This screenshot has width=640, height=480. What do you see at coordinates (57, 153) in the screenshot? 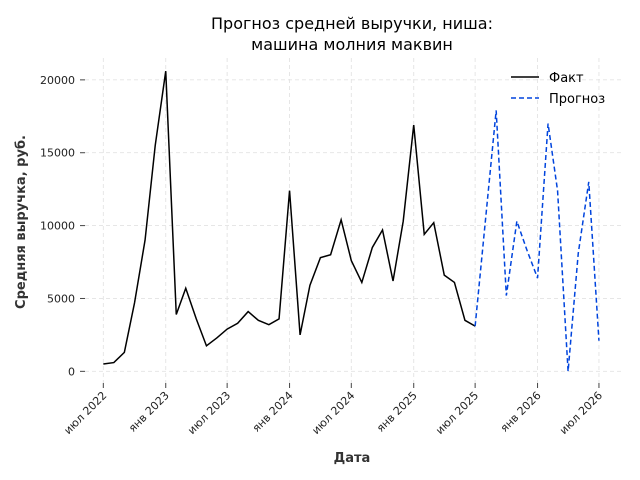
I see `y-tick-label: 15000` at bounding box center [57, 153].